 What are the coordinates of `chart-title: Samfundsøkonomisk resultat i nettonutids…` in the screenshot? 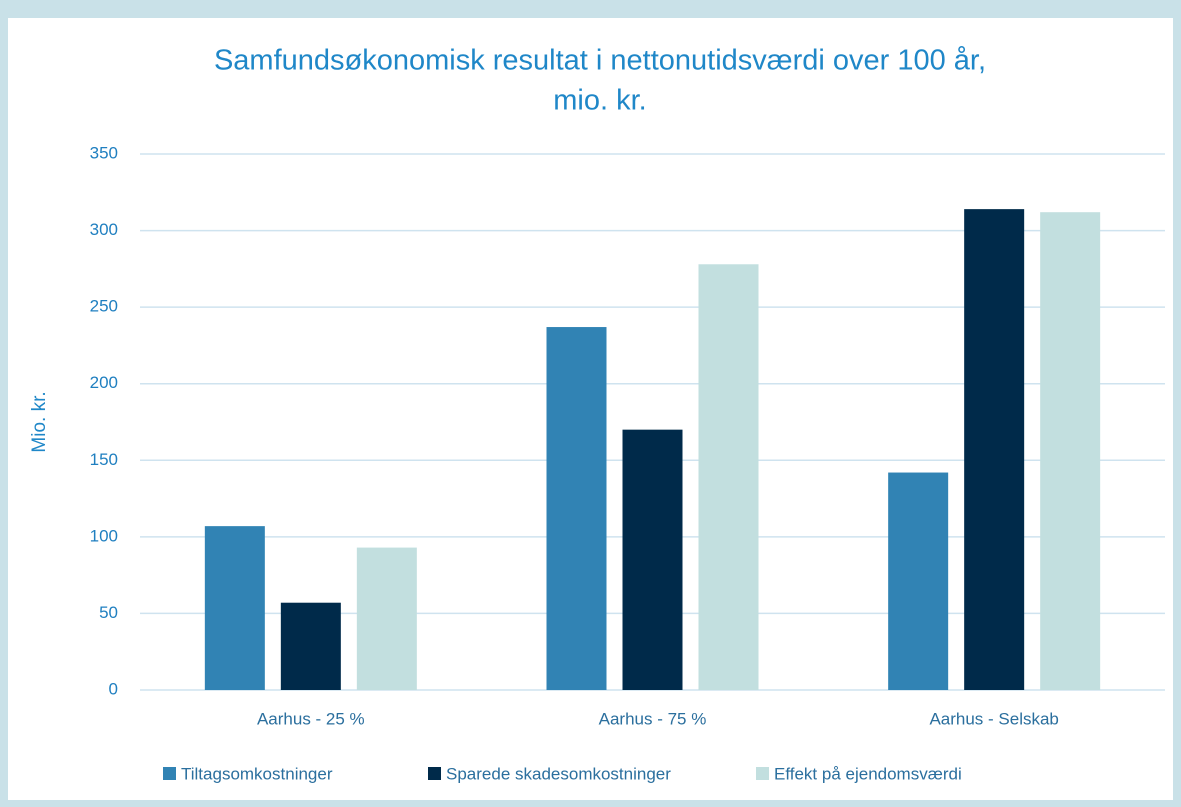 It's located at (600, 61).